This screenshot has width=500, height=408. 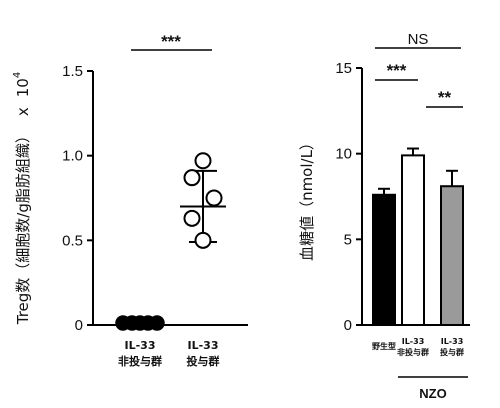 What do you see at coordinates (384, 346) in the screenshot?
I see `right-category-line1: 野生型` at bounding box center [384, 346].